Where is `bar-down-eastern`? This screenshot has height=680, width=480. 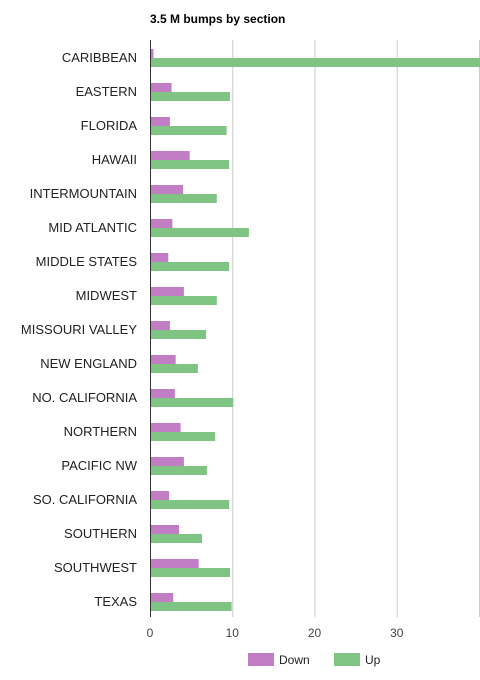 bar-down-eastern is located at coordinates (161, 87).